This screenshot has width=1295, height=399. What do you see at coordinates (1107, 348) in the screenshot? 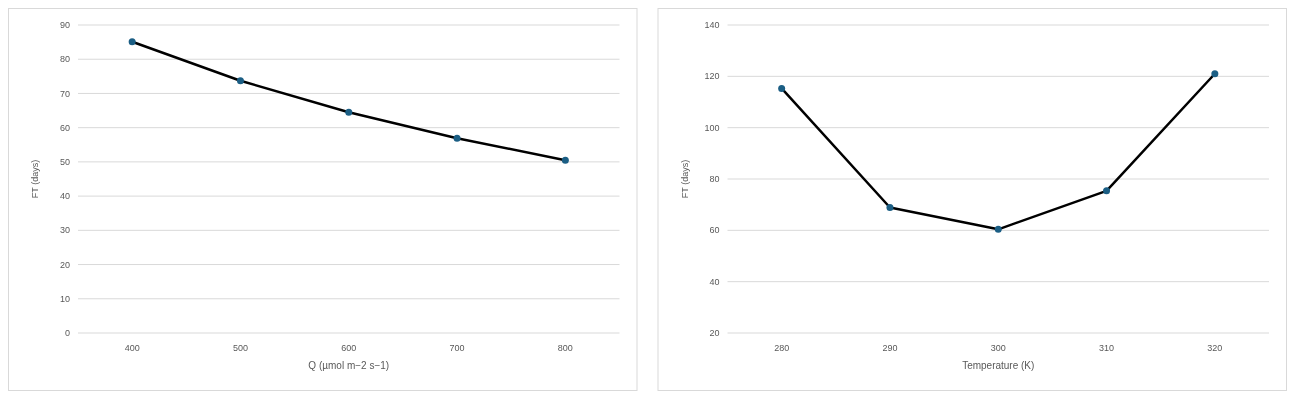
I see `x-tick-label: 310` at bounding box center [1107, 348].